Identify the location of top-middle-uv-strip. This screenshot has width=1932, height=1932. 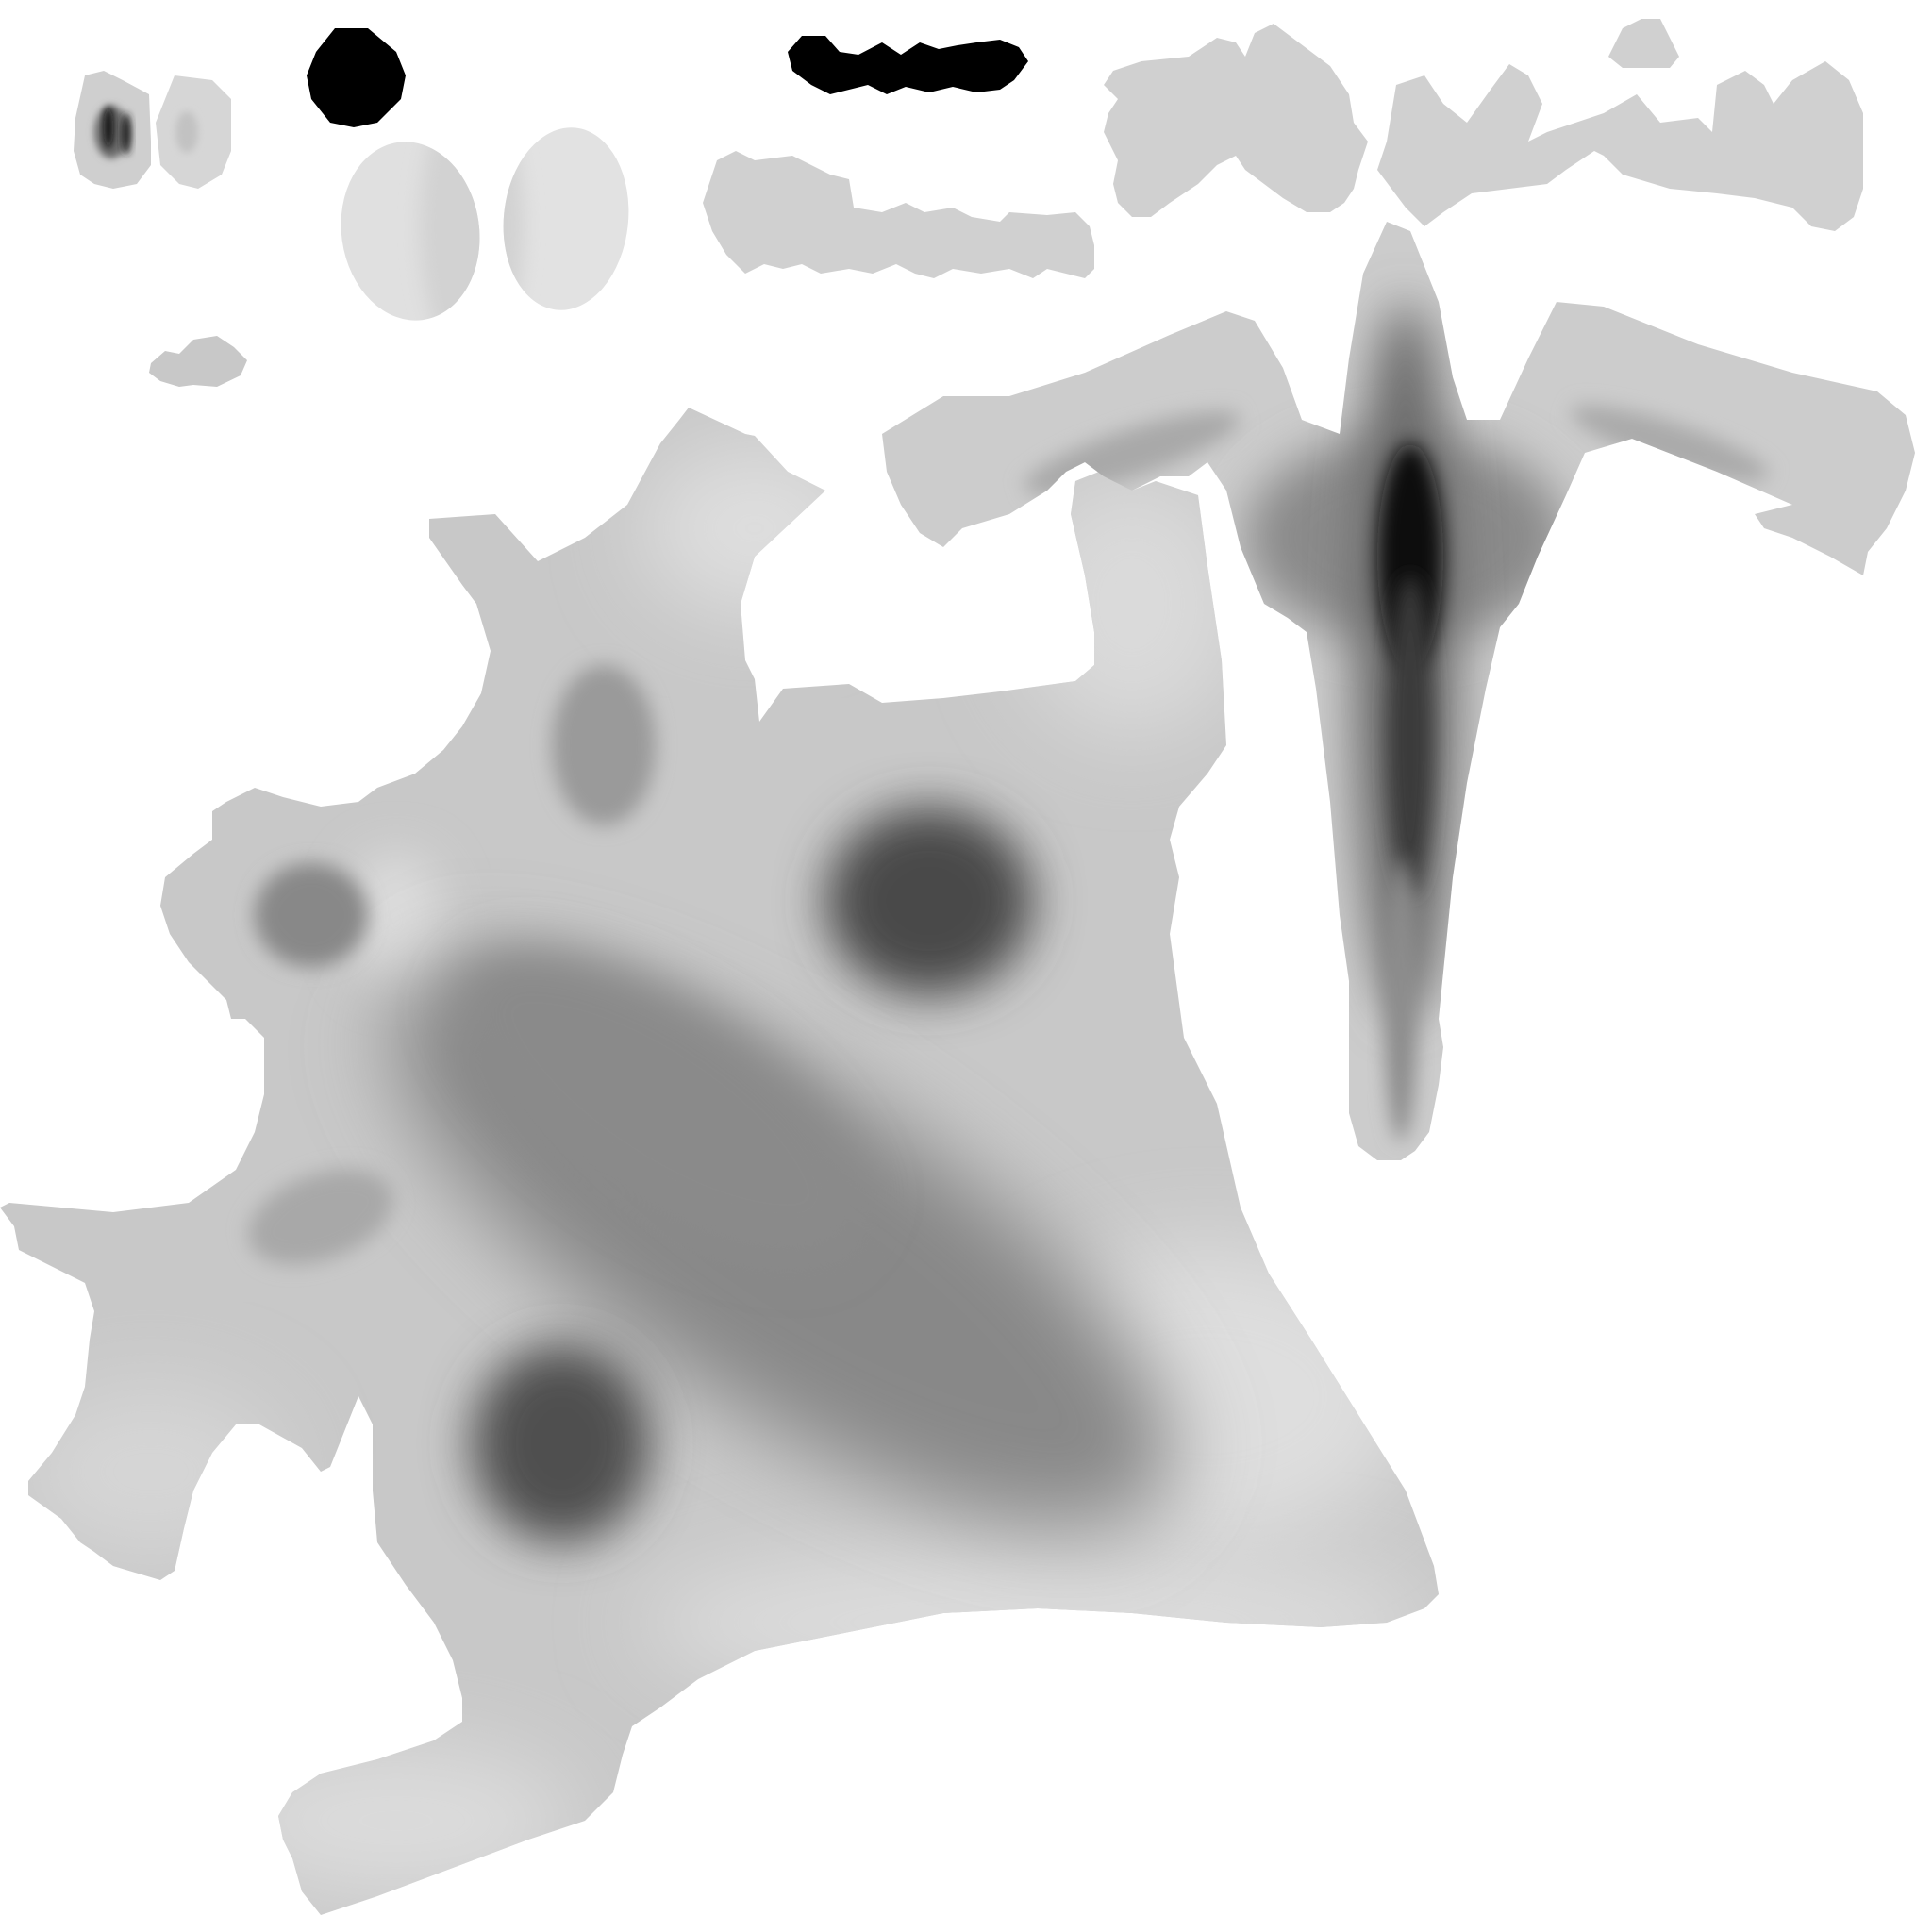
(1236, 121).